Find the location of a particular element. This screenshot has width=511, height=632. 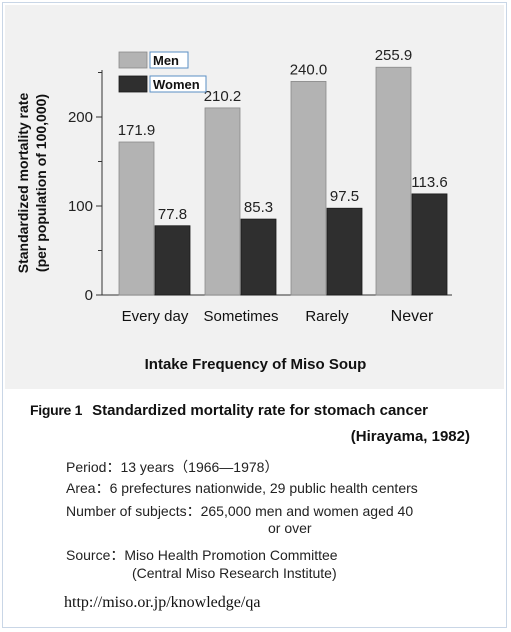

y-axis-title-line-1: Standardized mortality rate is located at coordinates (23, 183).